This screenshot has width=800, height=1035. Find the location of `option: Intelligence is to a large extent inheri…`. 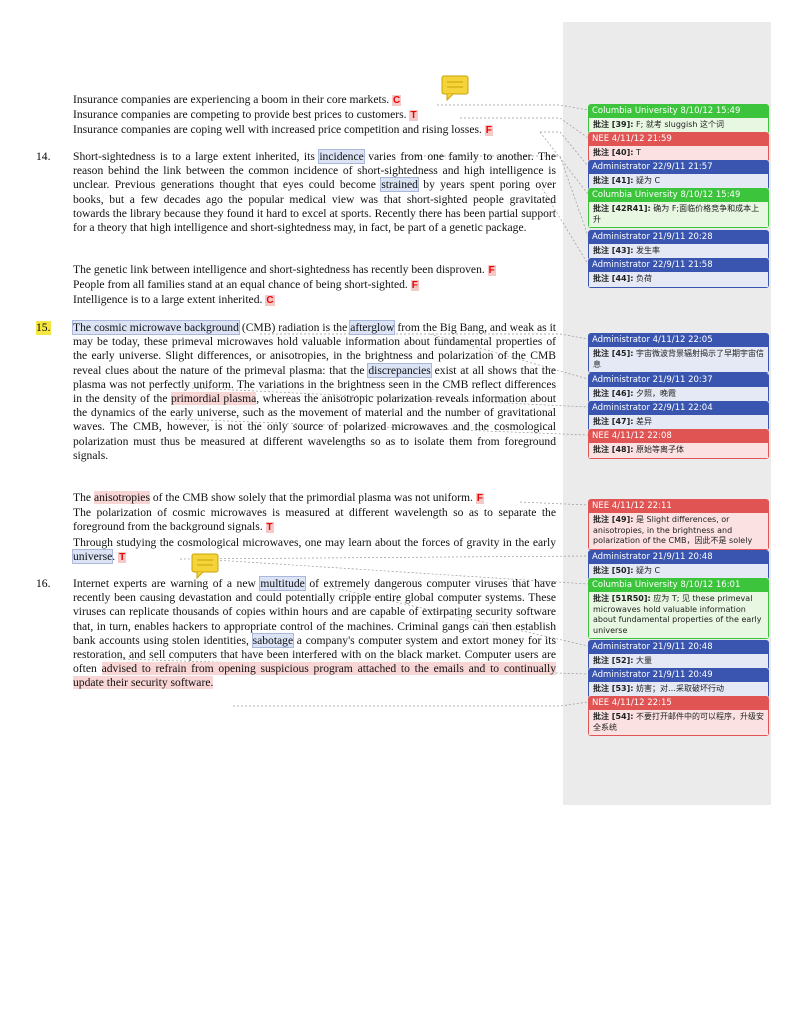

option: Intelligence is to a large extent inheri… is located at coordinates (314, 300).